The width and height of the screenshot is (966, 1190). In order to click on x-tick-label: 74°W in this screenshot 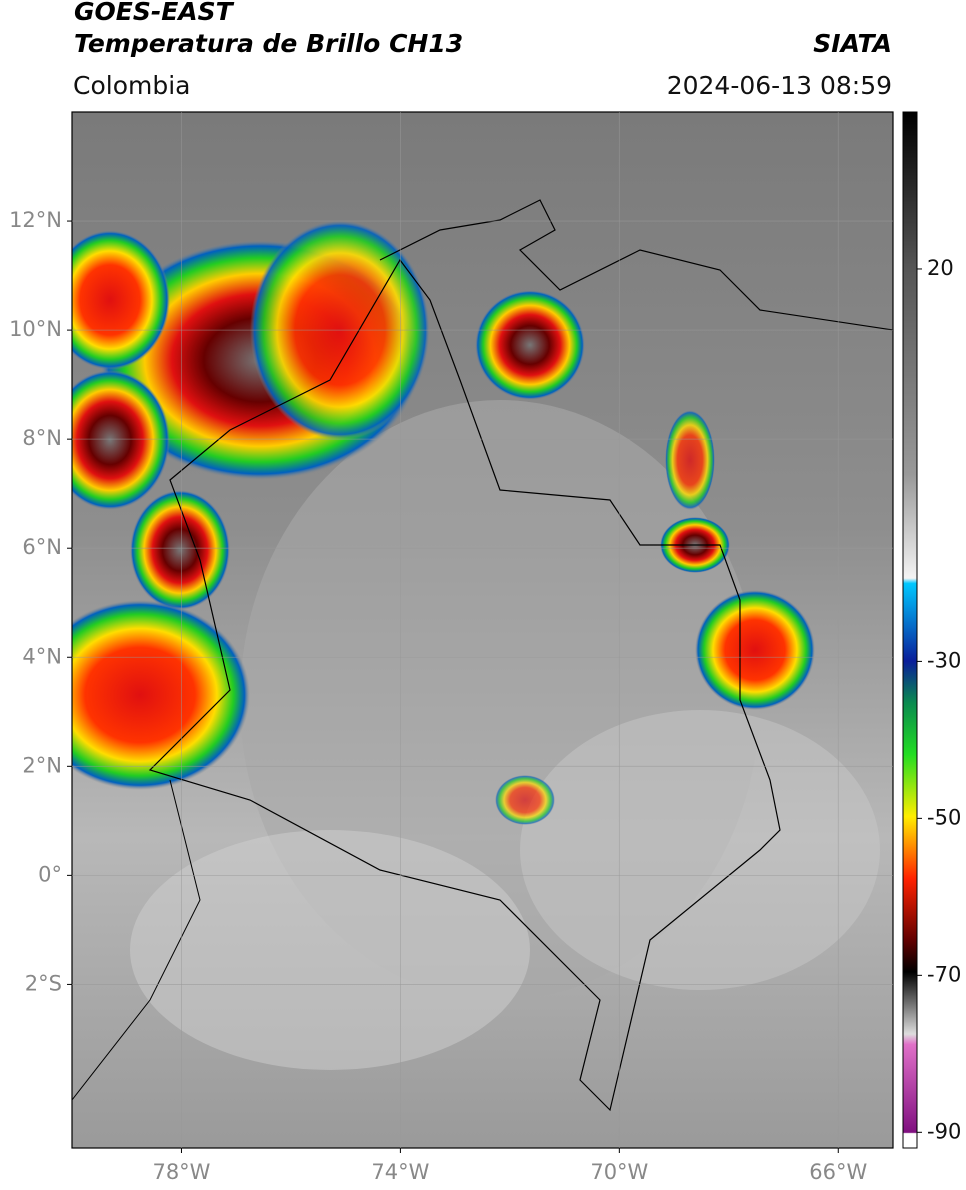, I will do `click(400, 1172)`.